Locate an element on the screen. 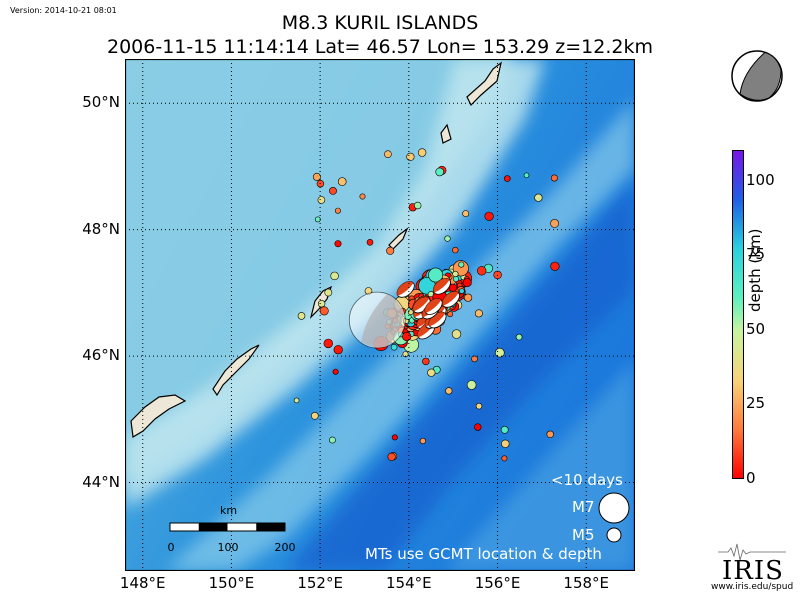 The width and height of the screenshot is (800, 600). island-iturup is located at coordinates (236, 370).